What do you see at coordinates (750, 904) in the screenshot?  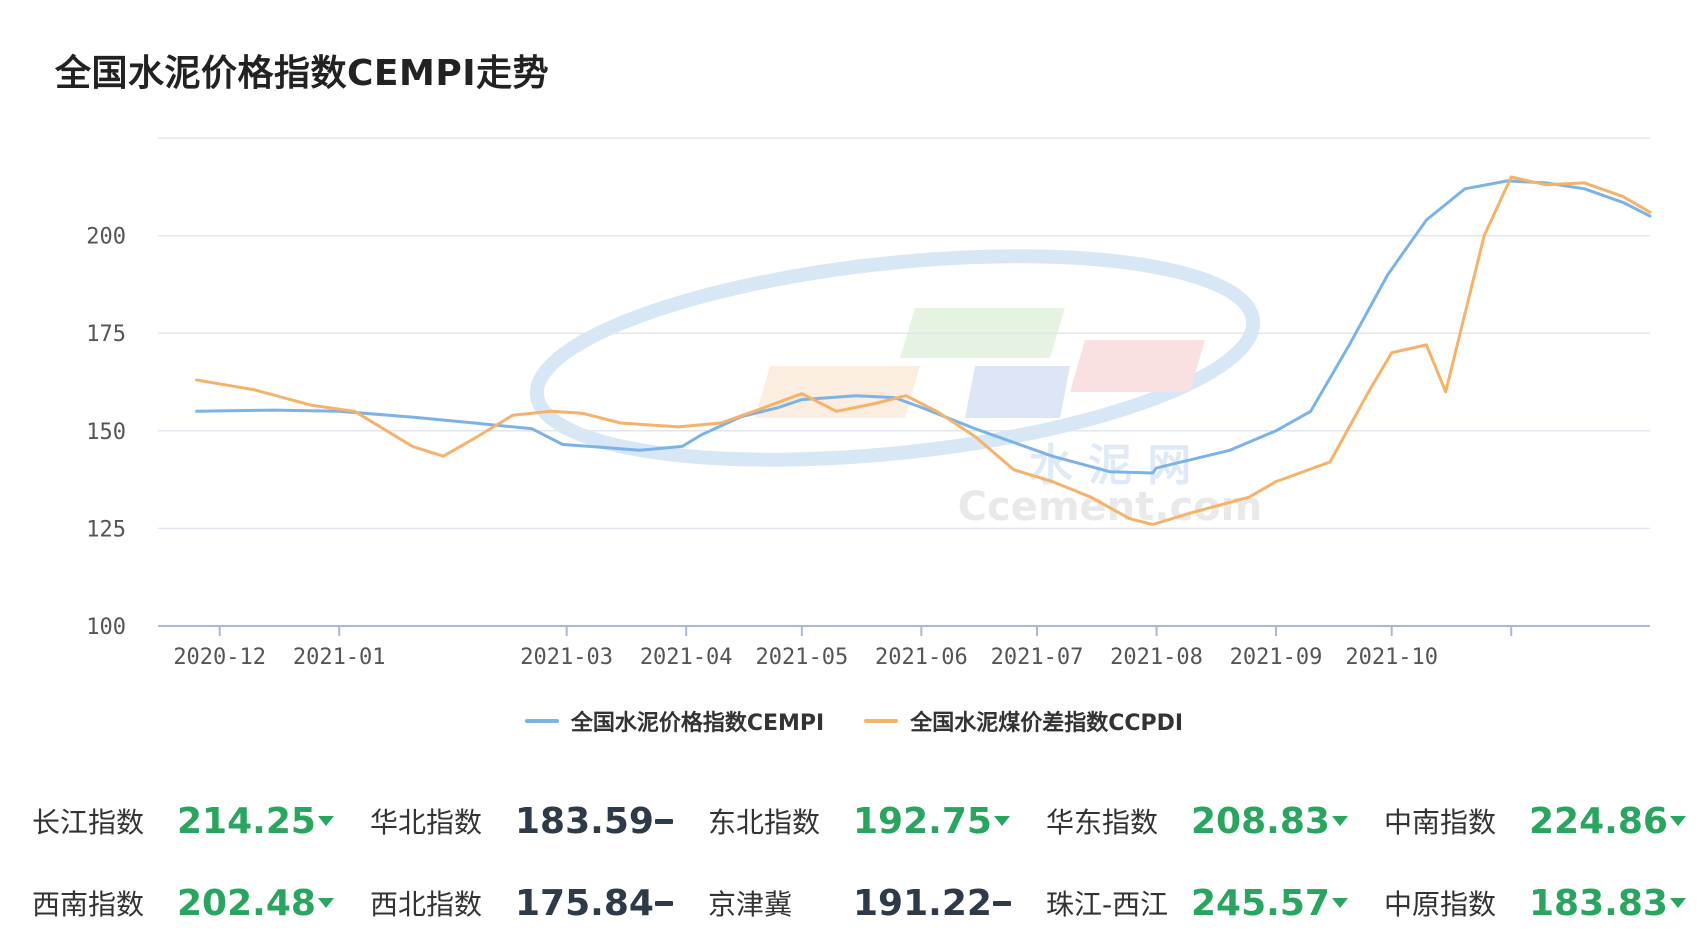 I see `index-label: 京津冀` at bounding box center [750, 904].